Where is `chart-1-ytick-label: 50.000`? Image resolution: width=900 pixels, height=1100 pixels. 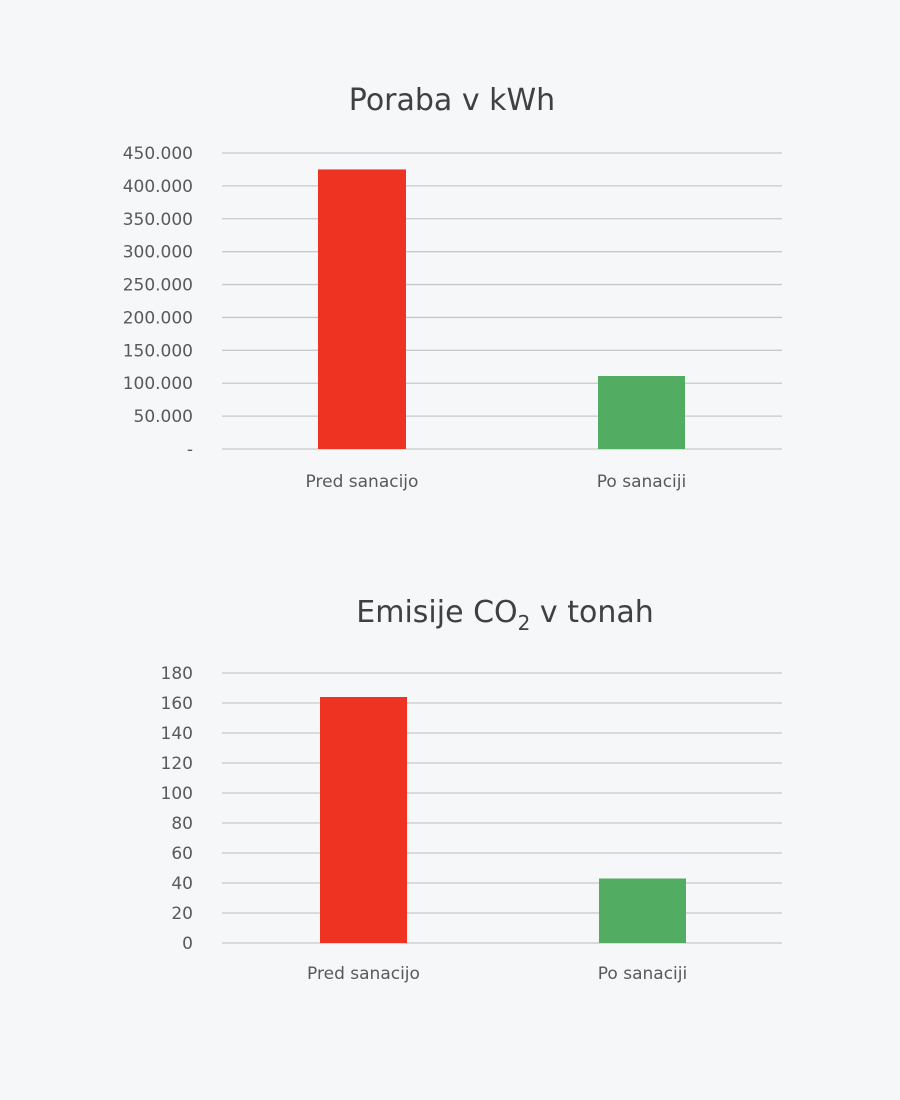
chart-1-ytick-label: 50.000 is located at coordinates (163, 417).